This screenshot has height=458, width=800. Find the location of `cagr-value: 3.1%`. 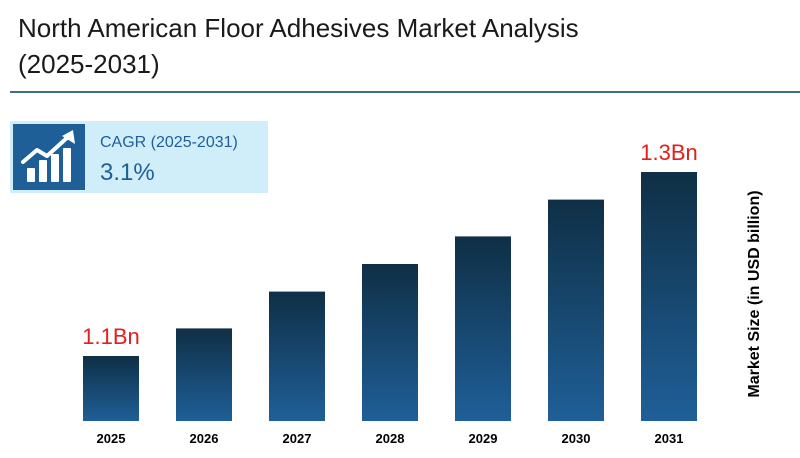

cagr-value: 3.1% is located at coordinates (127, 172).